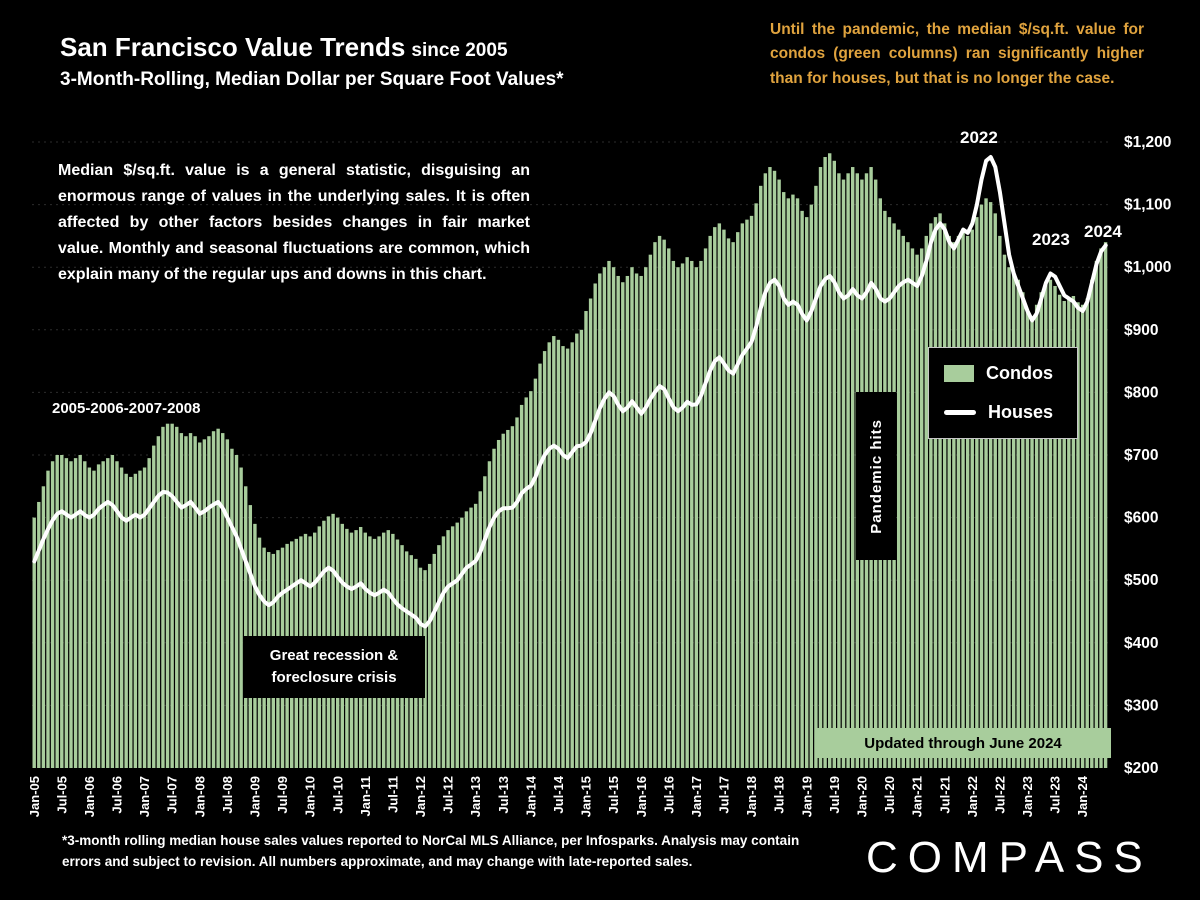  Describe the element at coordinates (834, 795) in the screenshot. I see `x-tick-label: Jul-19` at that location.